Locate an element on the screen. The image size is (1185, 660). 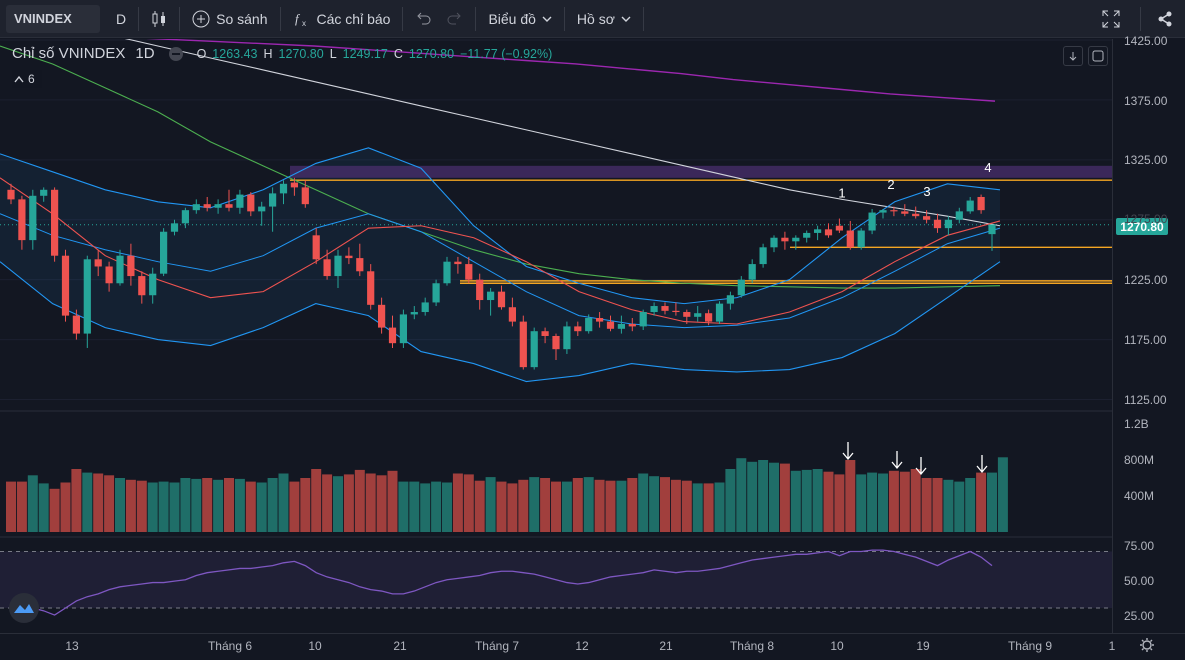
price-axis is located at coordinates (1148, 336).